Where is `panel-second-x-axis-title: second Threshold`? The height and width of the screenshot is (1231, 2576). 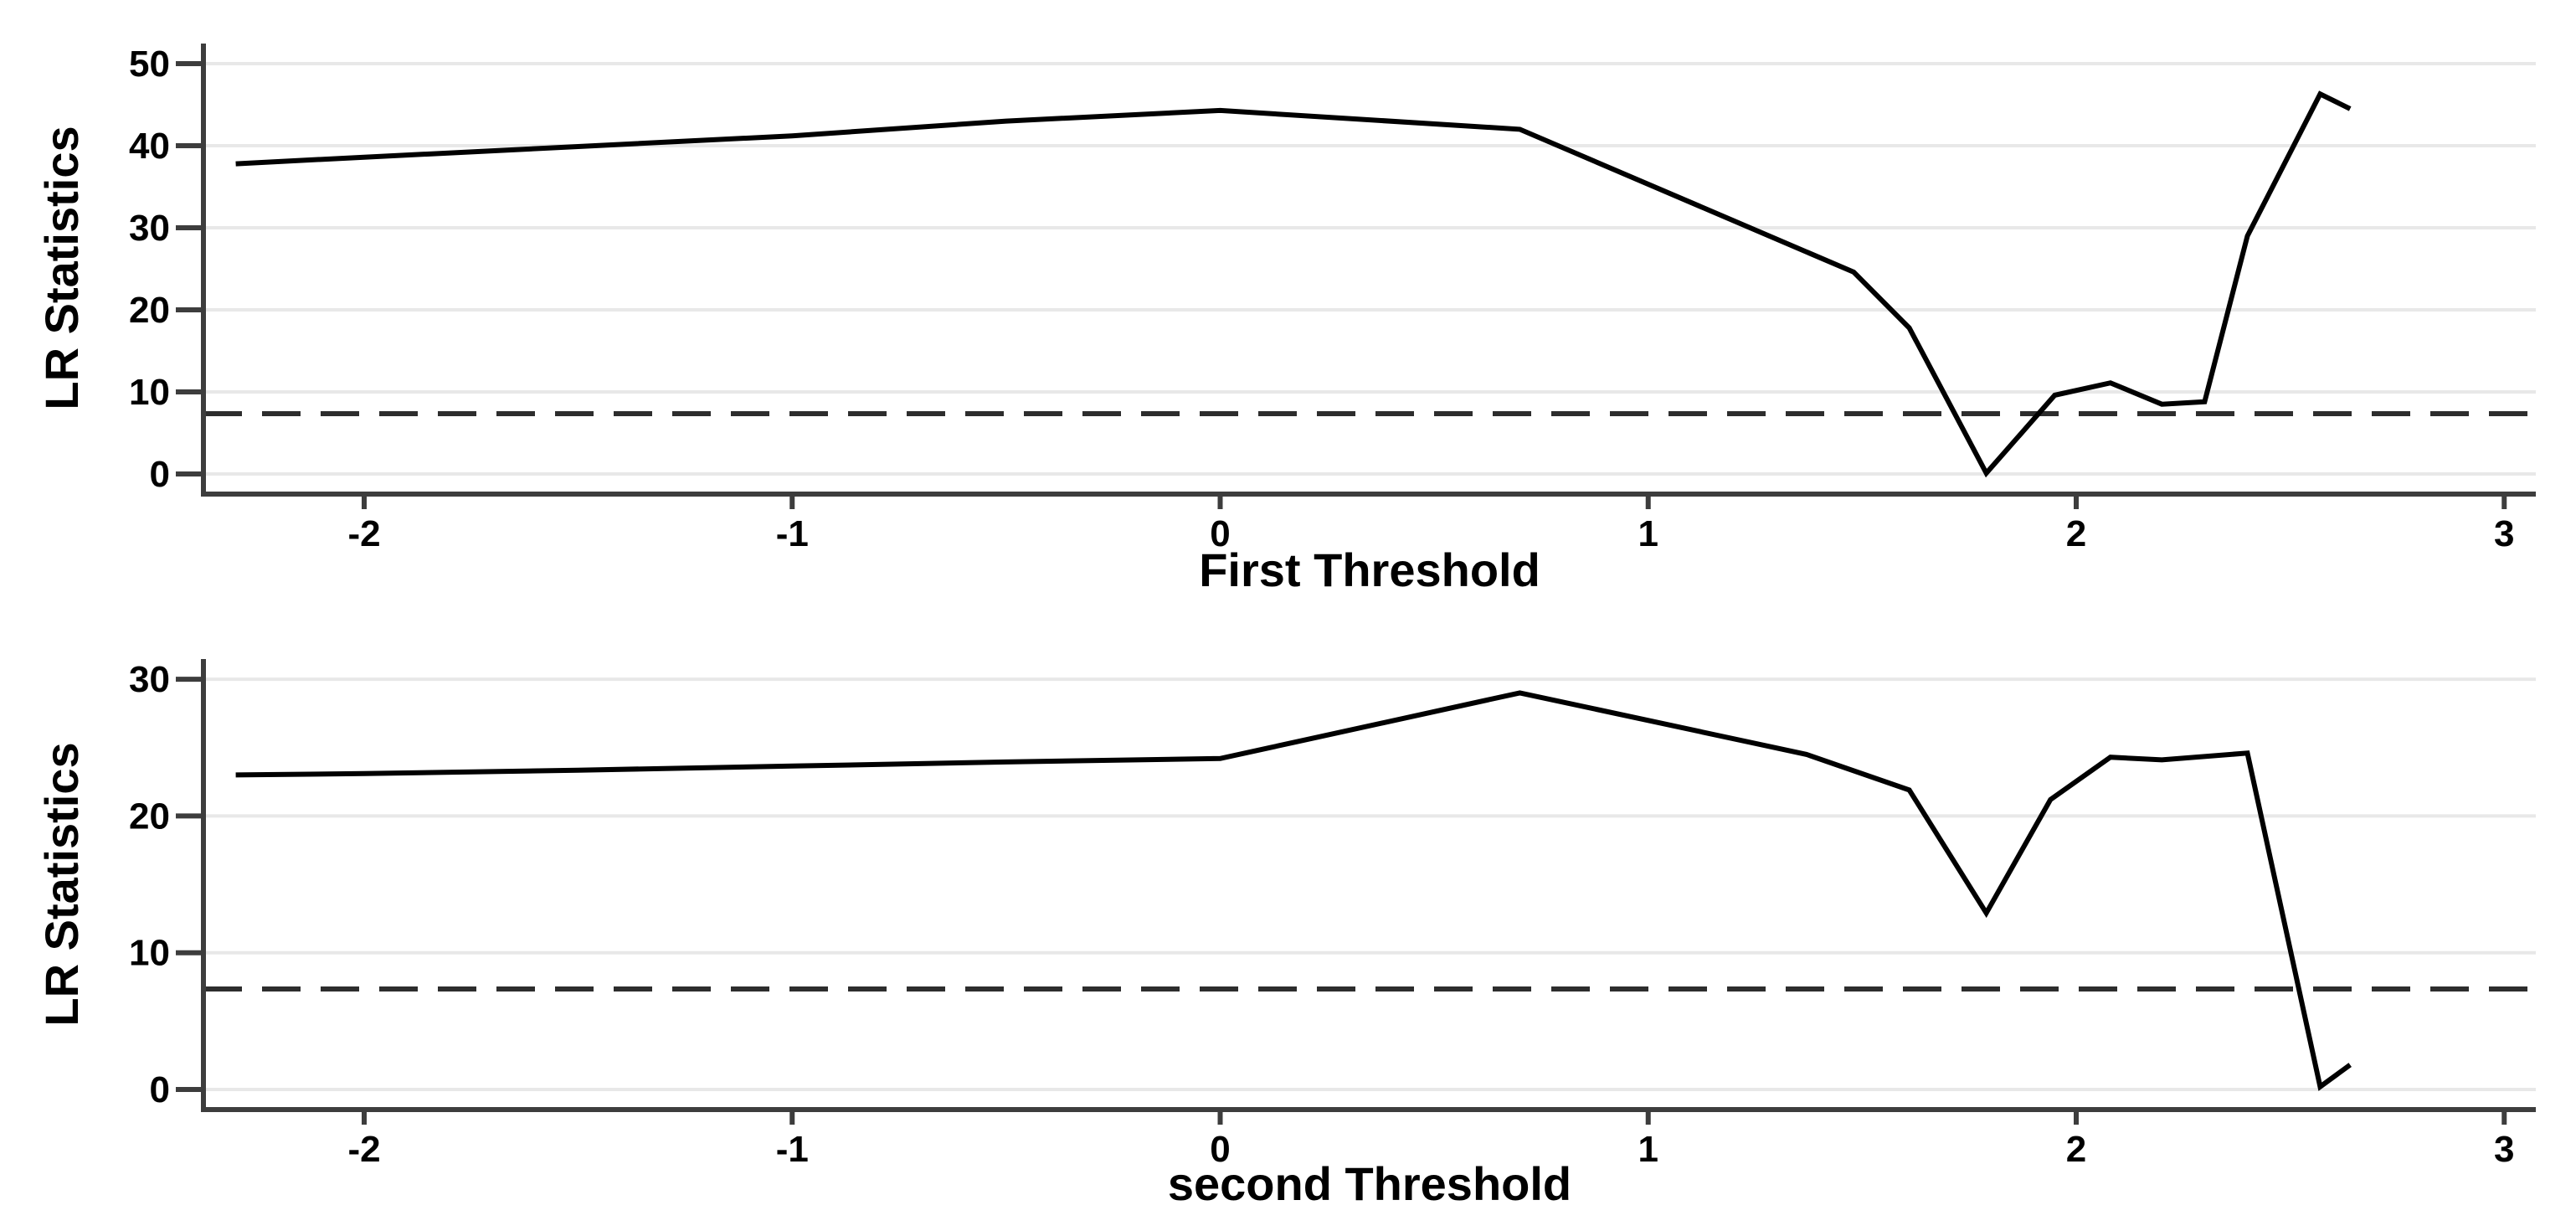
panel-second-x-axis-title: second Threshold is located at coordinates (1369, 1183).